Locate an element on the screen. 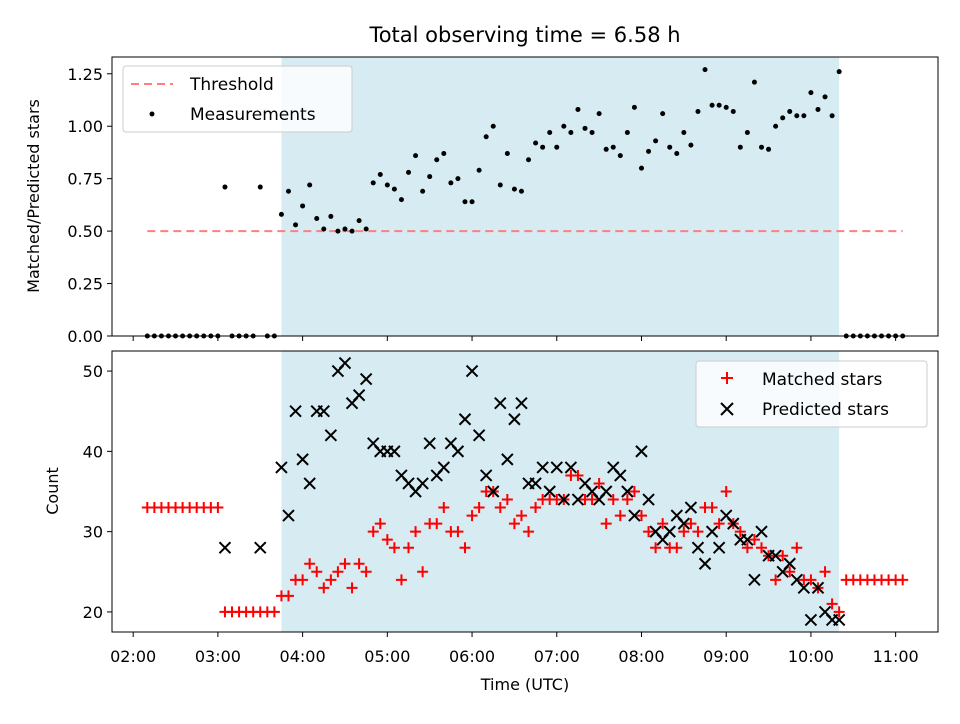  bottom-legend: Matched stars Predicted stars is located at coordinates (811, 394).